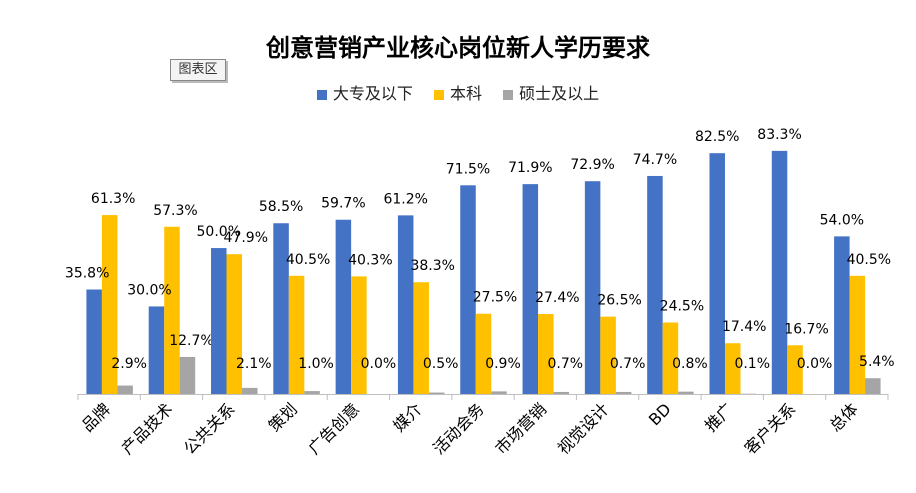  What do you see at coordinates (316, 364) in the screenshot?
I see `data-label-2-3: 1.0%` at bounding box center [316, 364].